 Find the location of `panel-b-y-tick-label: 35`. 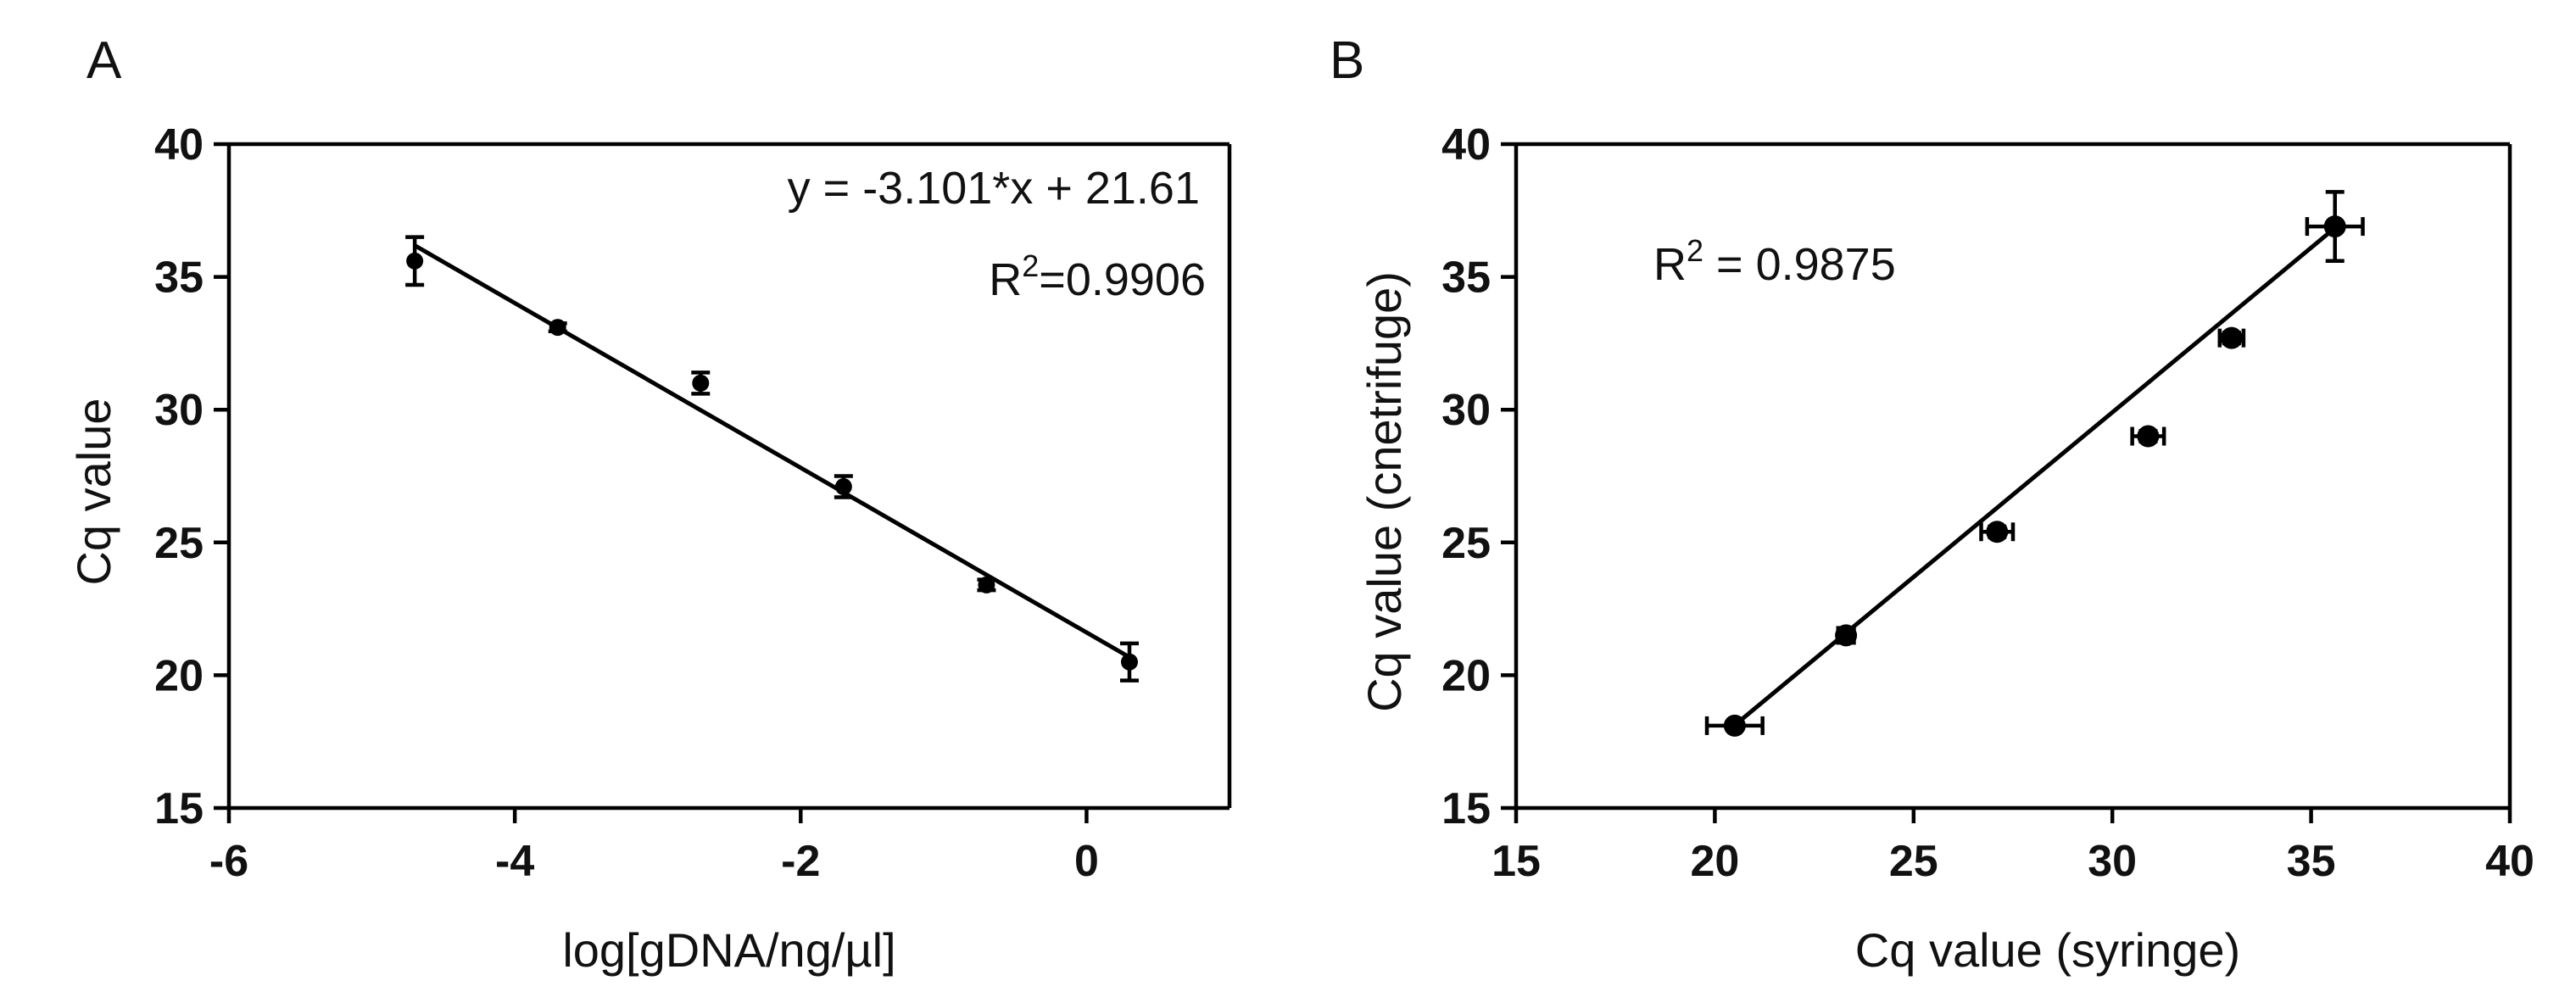

panel-b-y-tick-label: 35 is located at coordinates (1466, 278).